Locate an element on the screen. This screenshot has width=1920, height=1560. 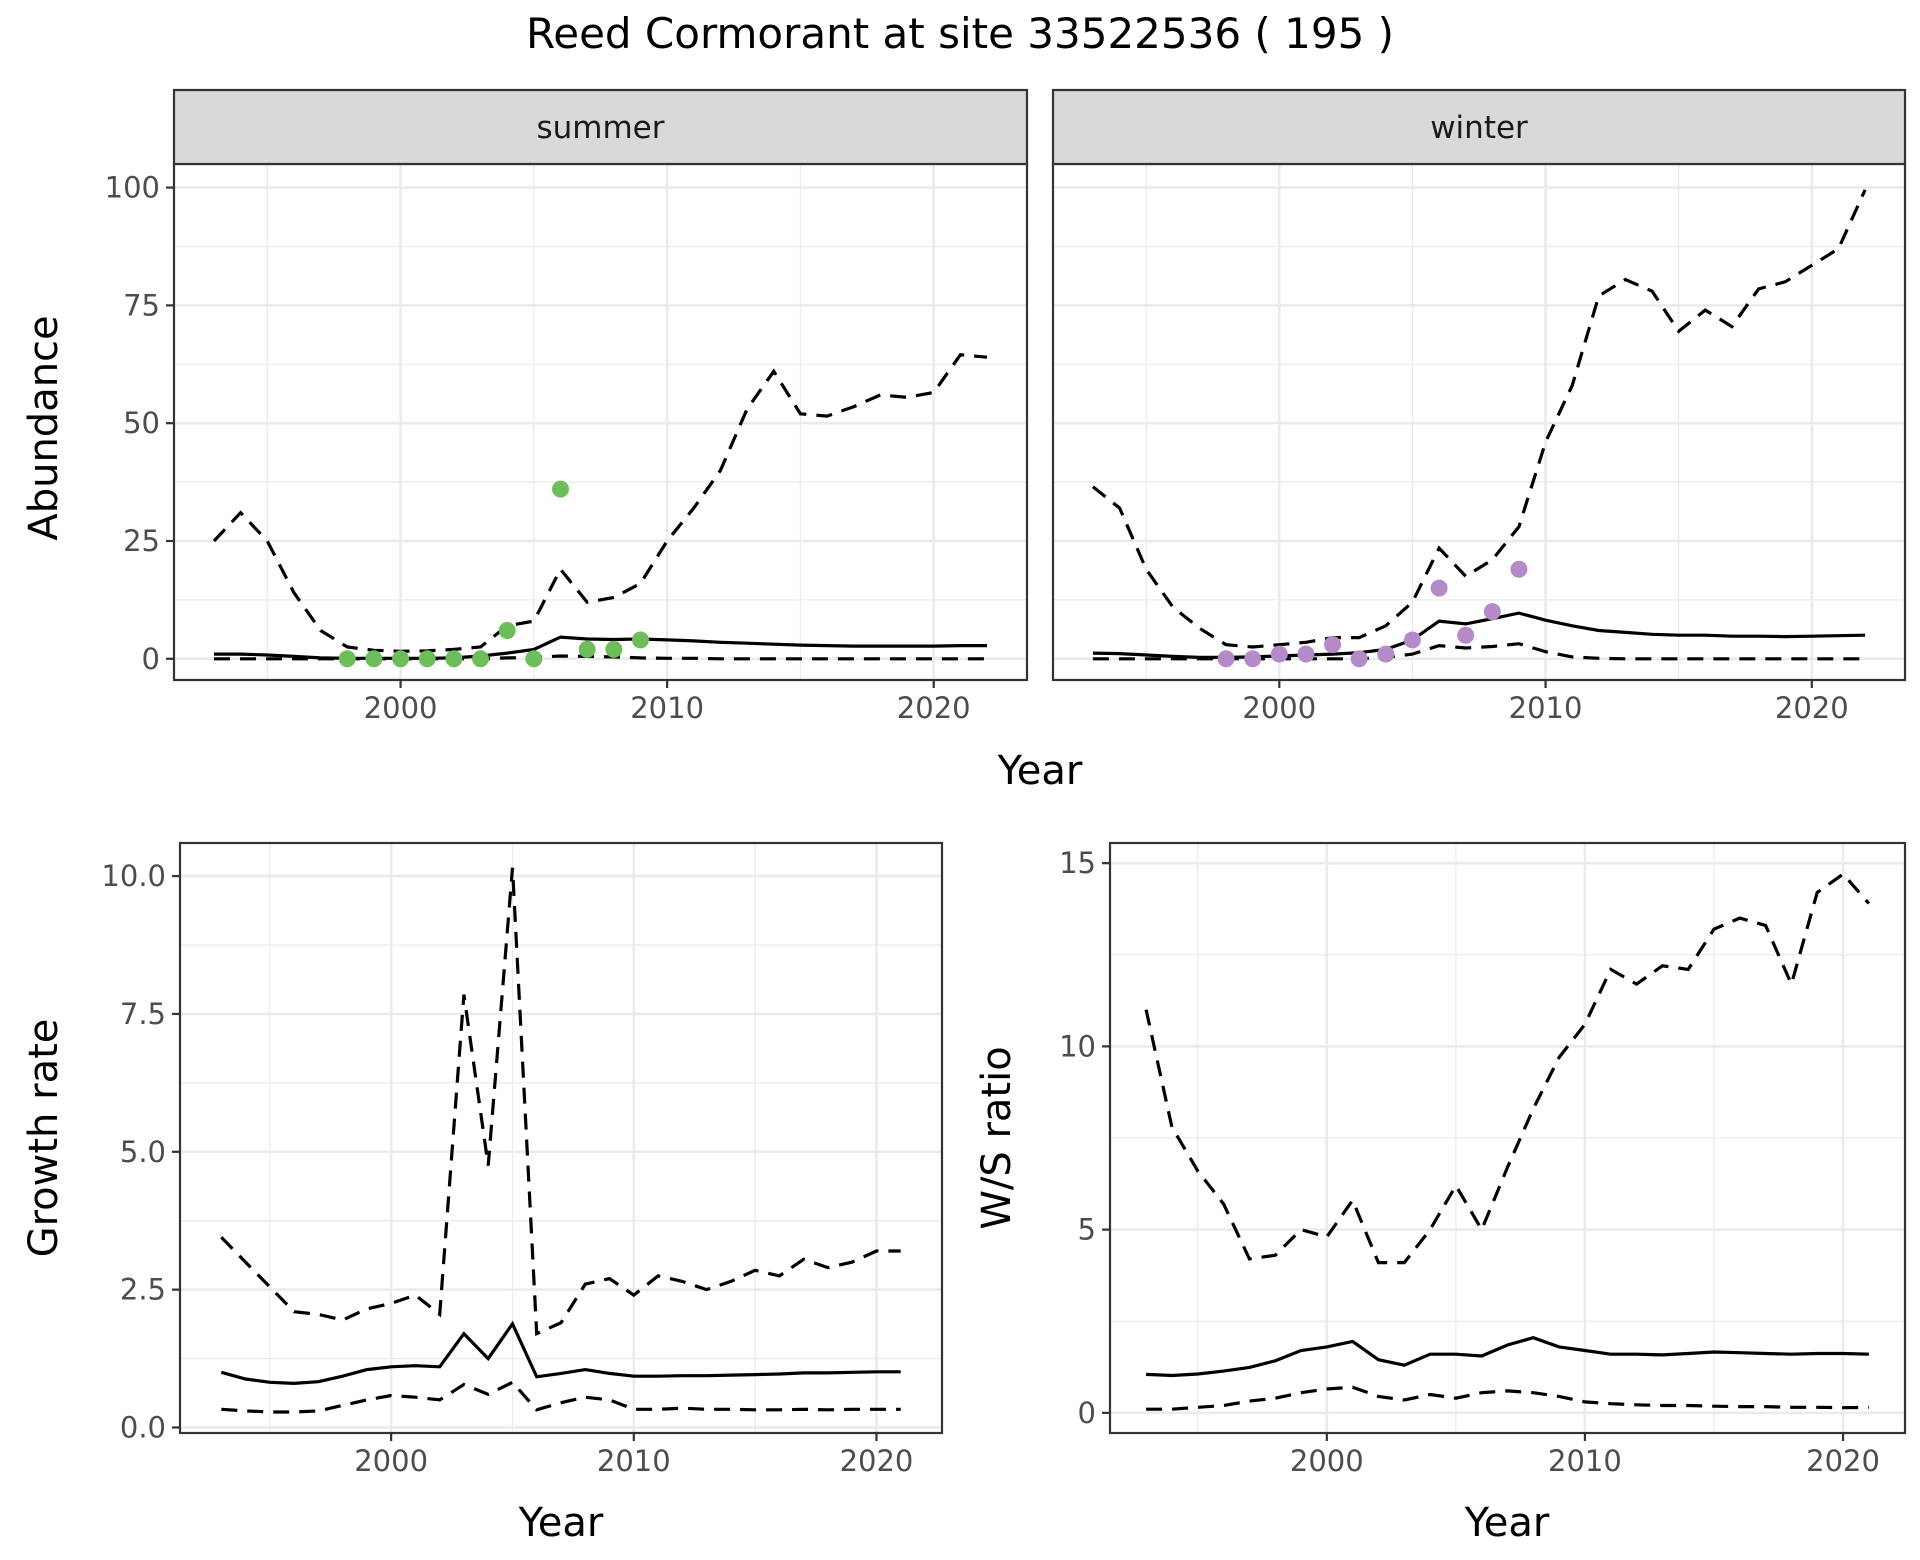
abundance-summer-strip-label: summer is located at coordinates (600, 128).